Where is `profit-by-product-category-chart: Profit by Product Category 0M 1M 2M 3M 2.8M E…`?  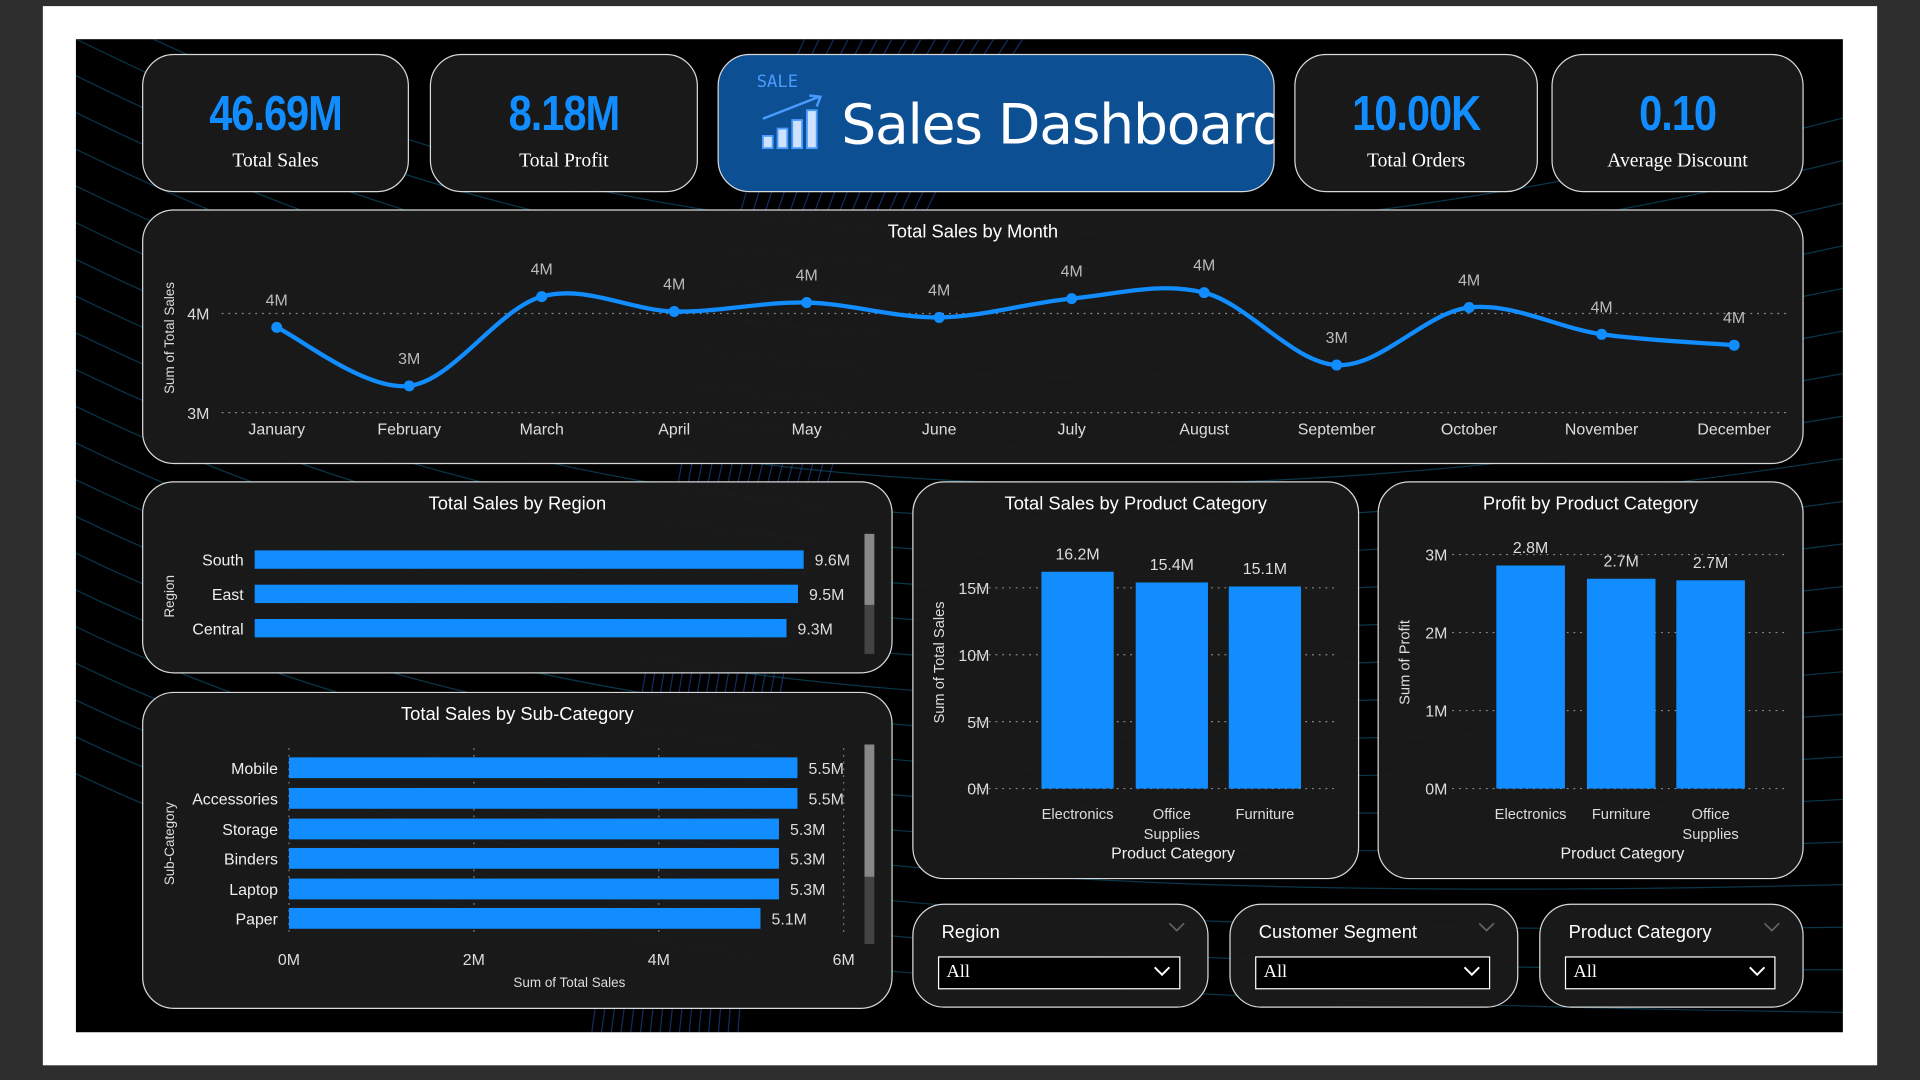 profit-by-product-category-chart: Profit by Product Category 0M 1M 2M 3M 2.8M E… is located at coordinates (1590, 680).